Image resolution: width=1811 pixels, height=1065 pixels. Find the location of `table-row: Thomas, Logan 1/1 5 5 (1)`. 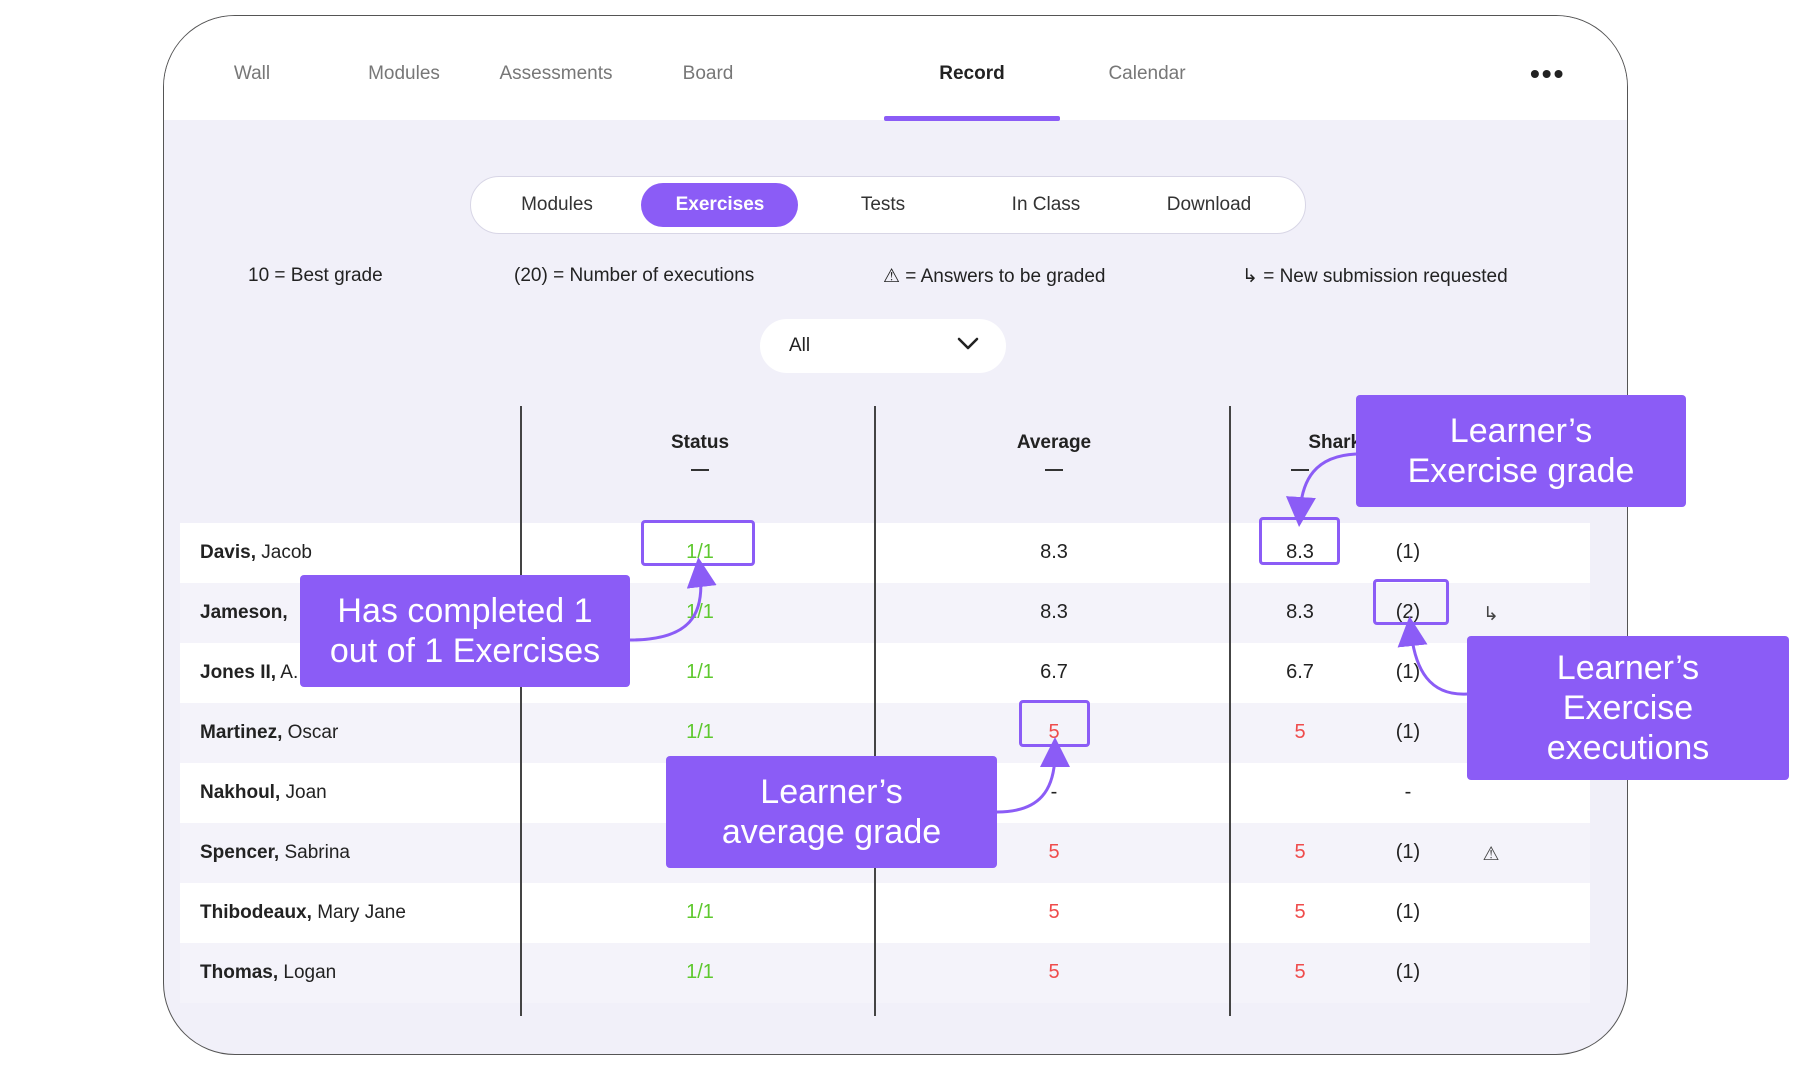

table-row: Thomas, Logan 1/1 5 5 (1) is located at coordinates (885, 973).